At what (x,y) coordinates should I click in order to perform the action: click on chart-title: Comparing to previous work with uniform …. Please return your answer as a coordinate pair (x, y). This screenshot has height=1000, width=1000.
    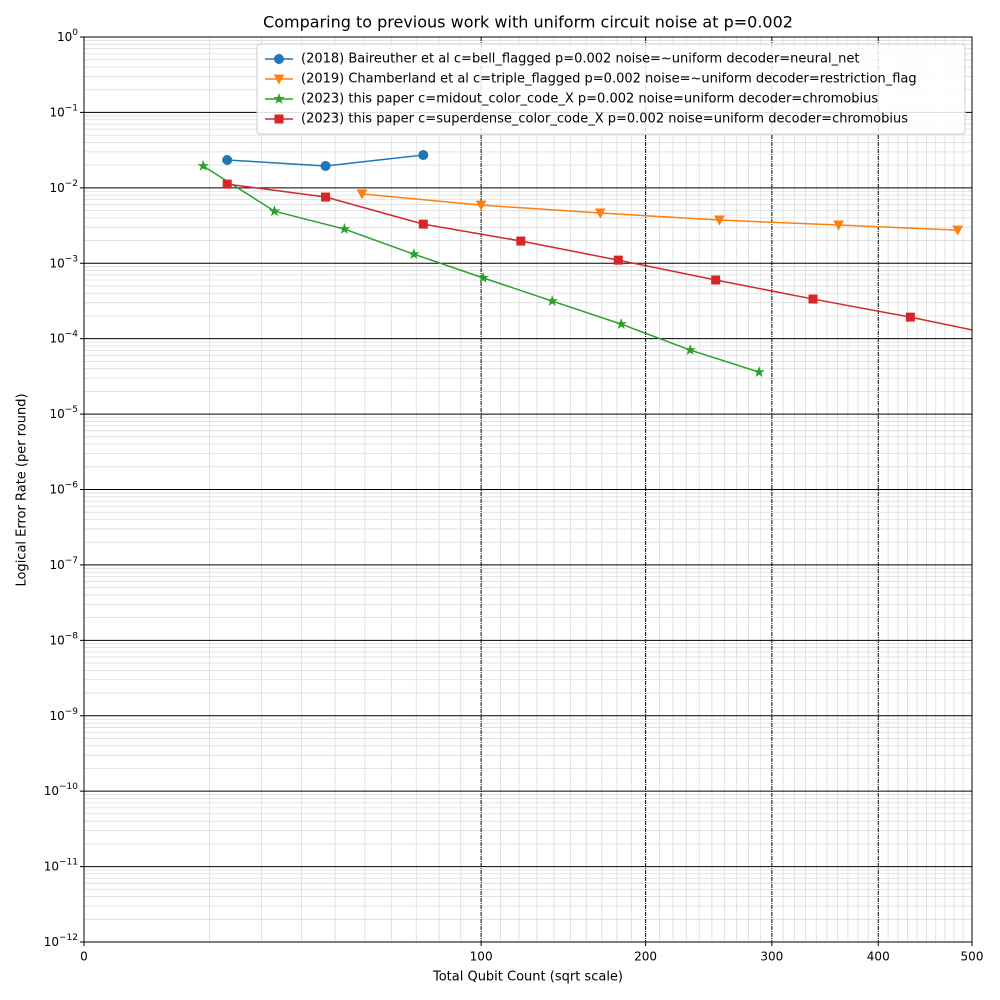
    Looking at the image, I should click on (528, 22).